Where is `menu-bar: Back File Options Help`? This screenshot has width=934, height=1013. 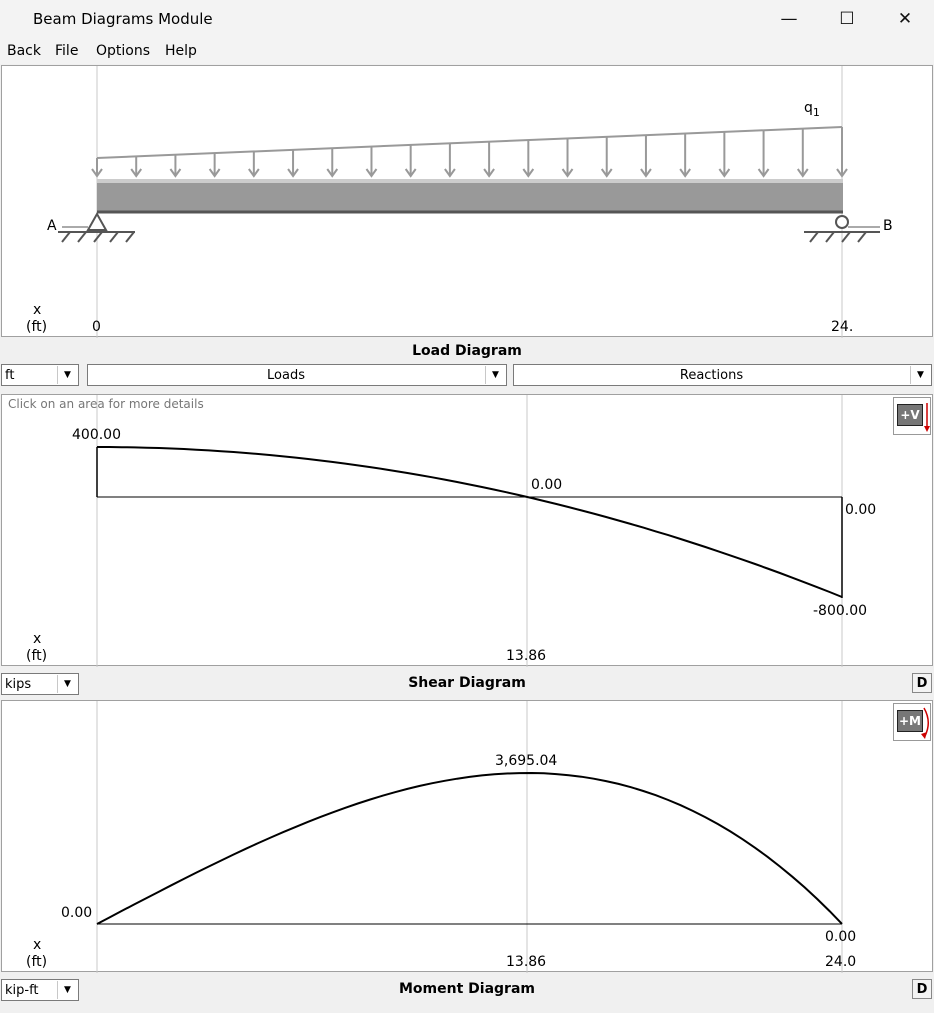
menu-bar: Back File Options Help is located at coordinates (467, 51).